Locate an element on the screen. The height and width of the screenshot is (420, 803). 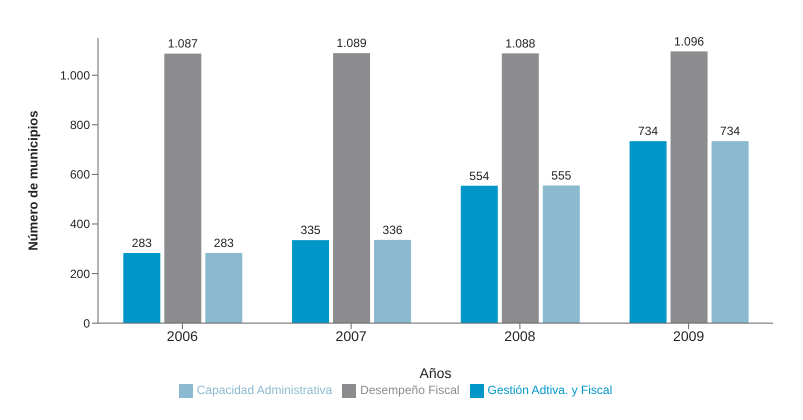
y-tick-label: 800 is located at coordinates (80, 125).